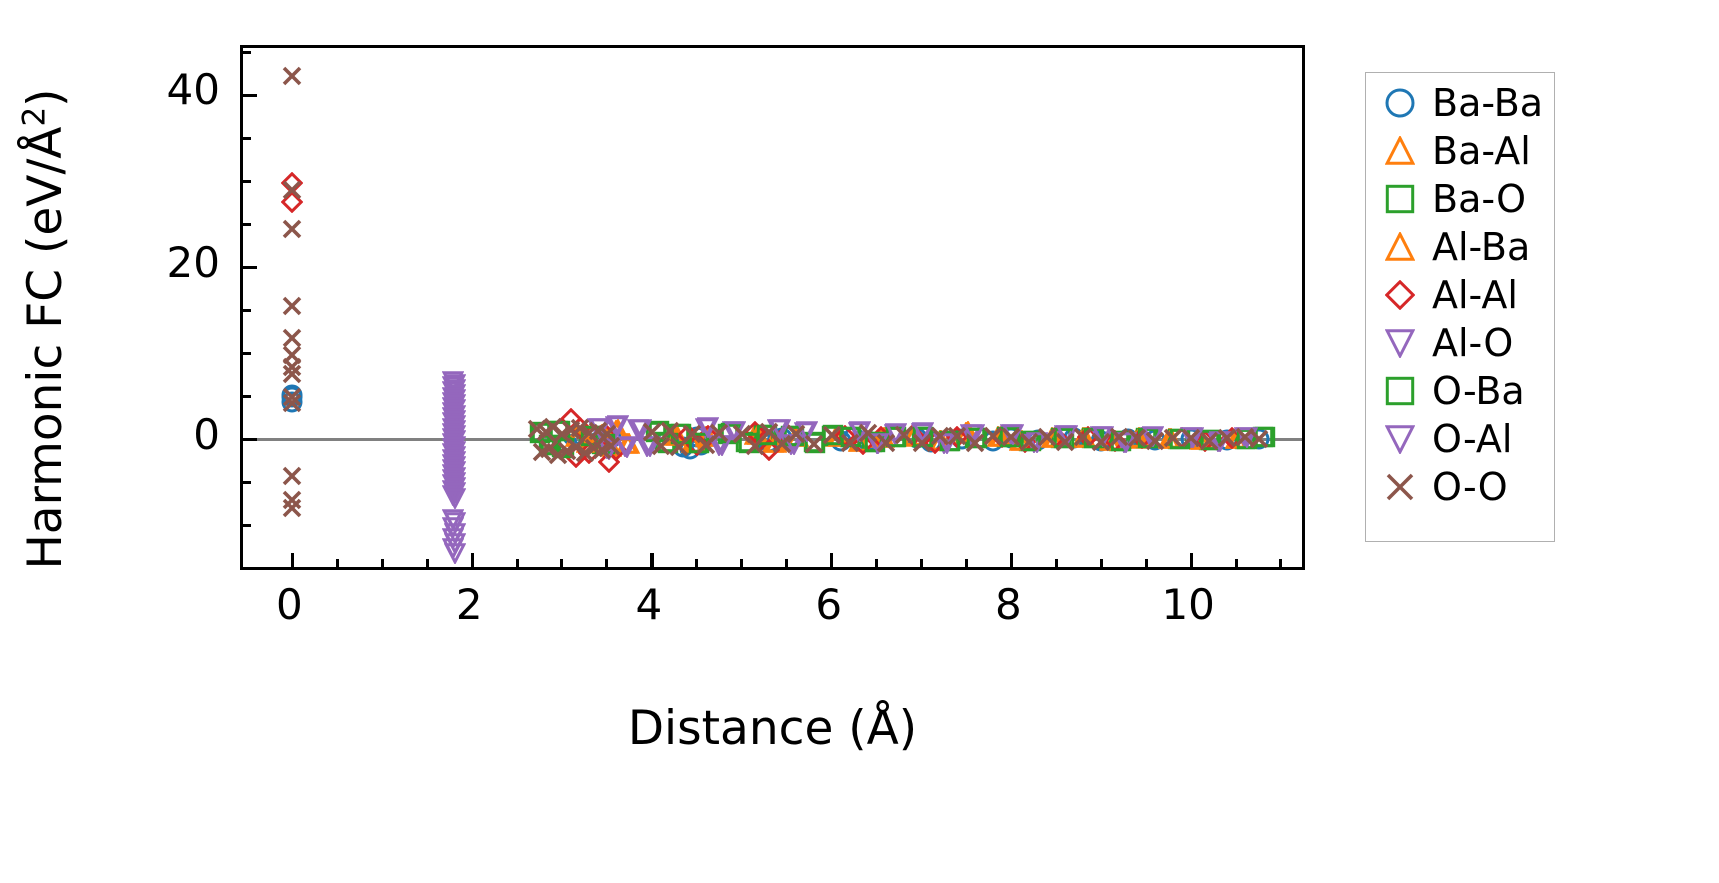 The height and width of the screenshot is (883, 1719). I want to click on y-tick-label: 0, so click(206, 434).